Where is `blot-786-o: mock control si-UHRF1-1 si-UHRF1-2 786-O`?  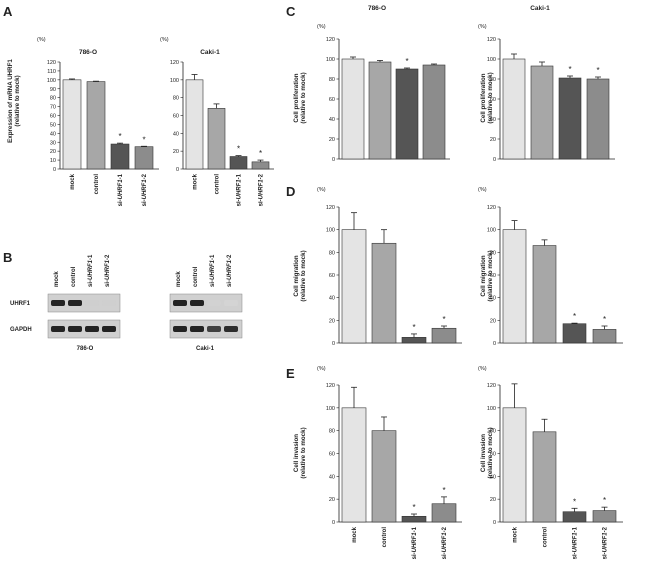
blot-786-o: mock control si-UHRF1-1 si-UHRF1-2 786-O is located at coordinates (84, 303).